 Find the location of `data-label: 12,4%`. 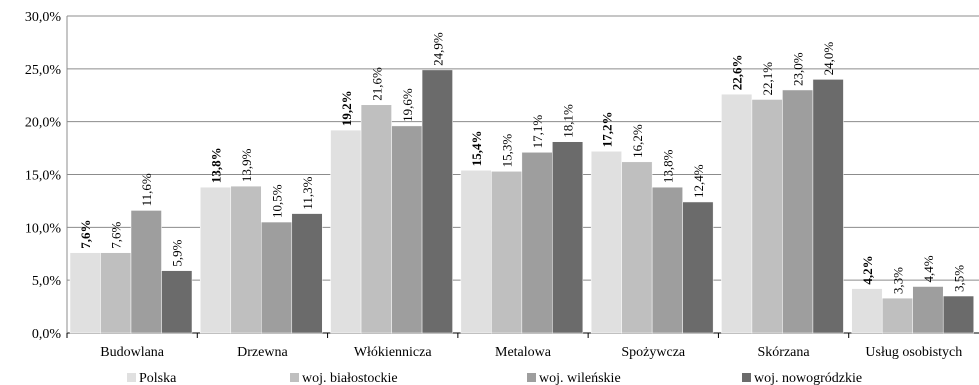

data-label: 12,4% is located at coordinates (698, 181).